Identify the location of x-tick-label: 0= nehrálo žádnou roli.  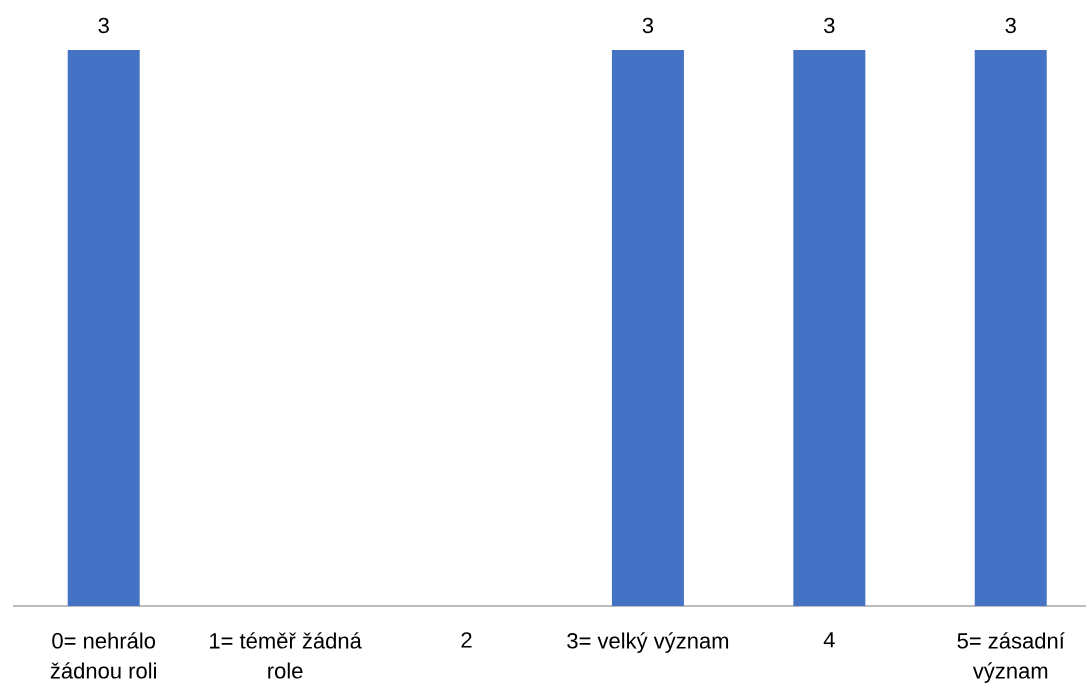
(103, 655).